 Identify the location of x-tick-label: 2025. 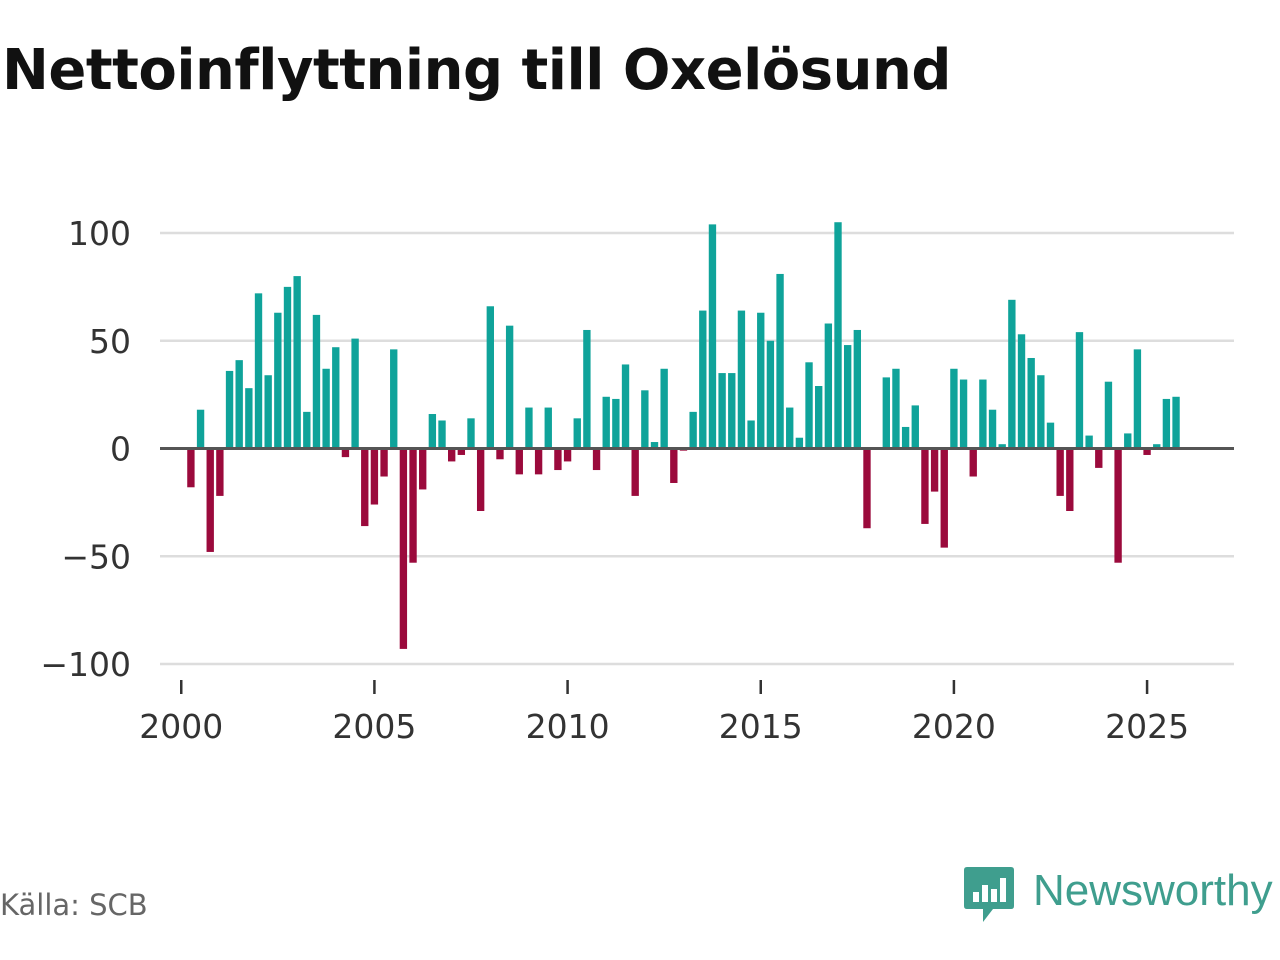
(1147, 726).